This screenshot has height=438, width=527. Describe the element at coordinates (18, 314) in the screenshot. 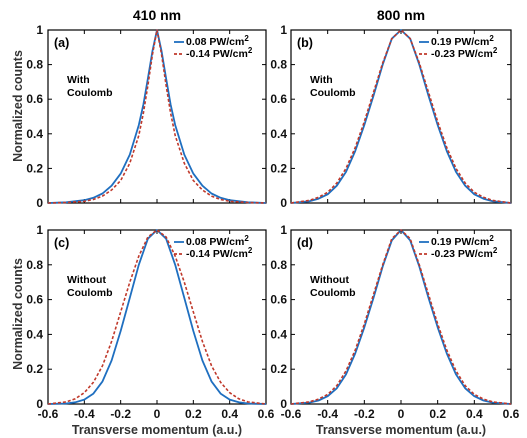

I see `y-axis-label-bottom: Normalized counts` at that location.